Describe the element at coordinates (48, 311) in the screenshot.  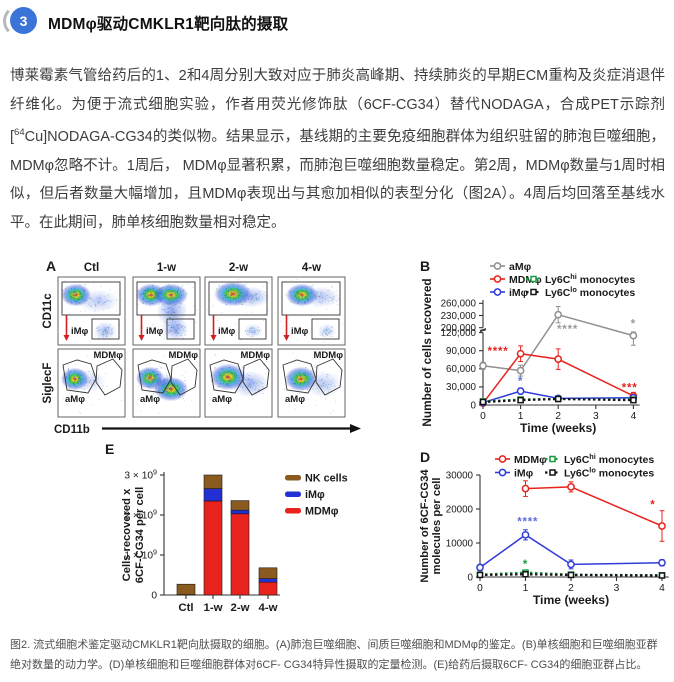
I see `svg-text: CD11c` at that location.